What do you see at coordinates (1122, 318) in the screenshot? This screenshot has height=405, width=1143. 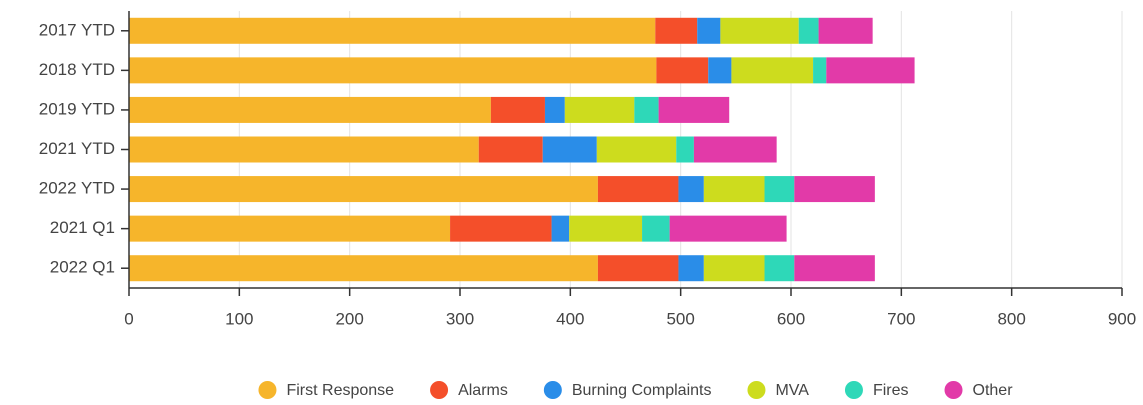 I see `x-tick-label: 900` at bounding box center [1122, 318].